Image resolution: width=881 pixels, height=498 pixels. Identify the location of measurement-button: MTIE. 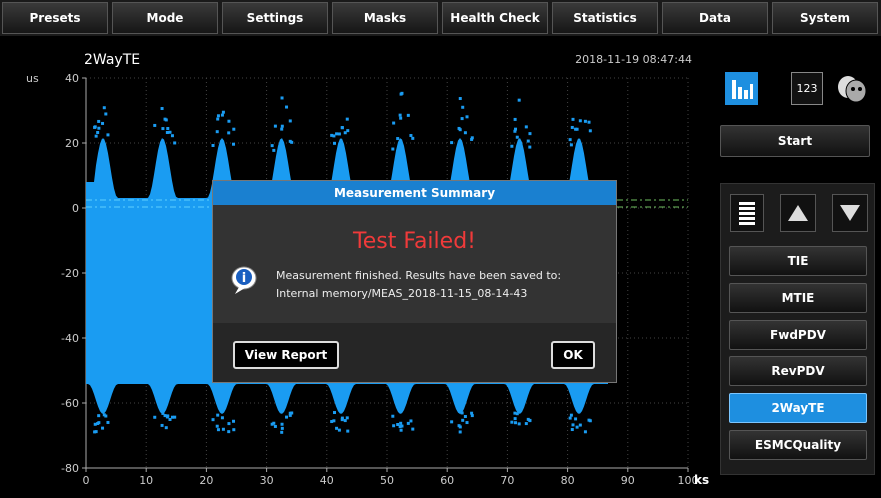
(798, 297).